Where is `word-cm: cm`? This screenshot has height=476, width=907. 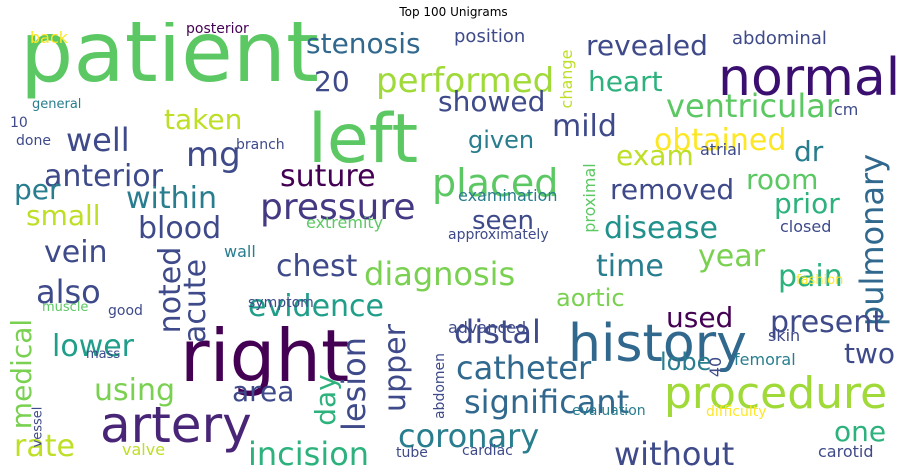
word-cm: cm is located at coordinates (846, 109).